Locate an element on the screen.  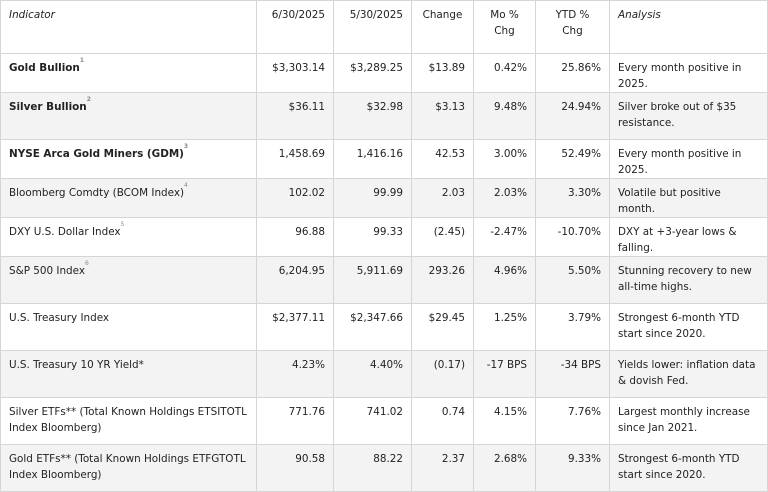
value-5-30-2025-cell: 99.99 is located at coordinates (372, 198).